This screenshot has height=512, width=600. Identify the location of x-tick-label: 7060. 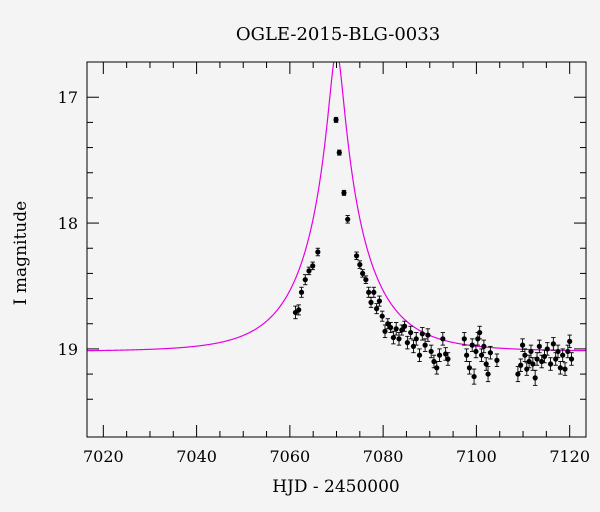
(290, 456).